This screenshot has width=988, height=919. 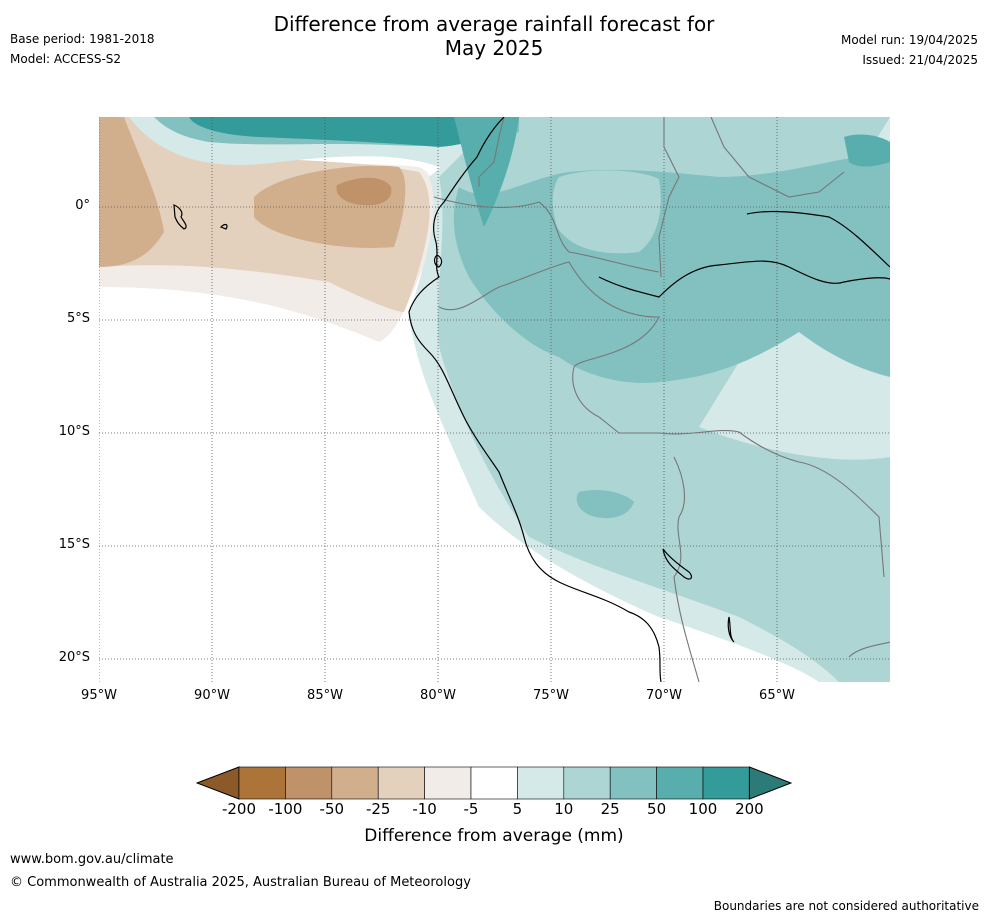 What do you see at coordinates (920, 60) in the screenshot?
I see `issued-date: Issued: 21/04/2025` at bounding box center [920, 60].